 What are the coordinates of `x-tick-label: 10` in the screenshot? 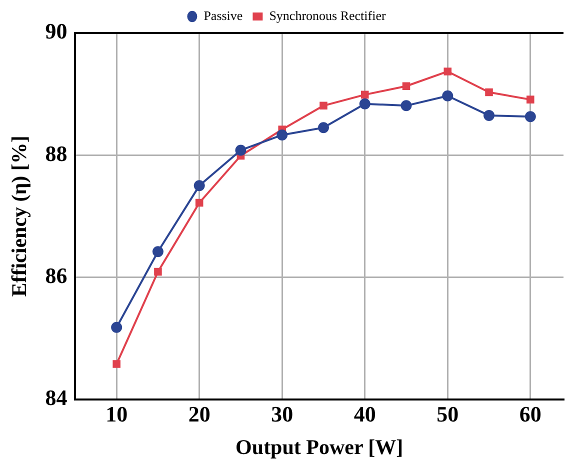 It's located at (117, 413).